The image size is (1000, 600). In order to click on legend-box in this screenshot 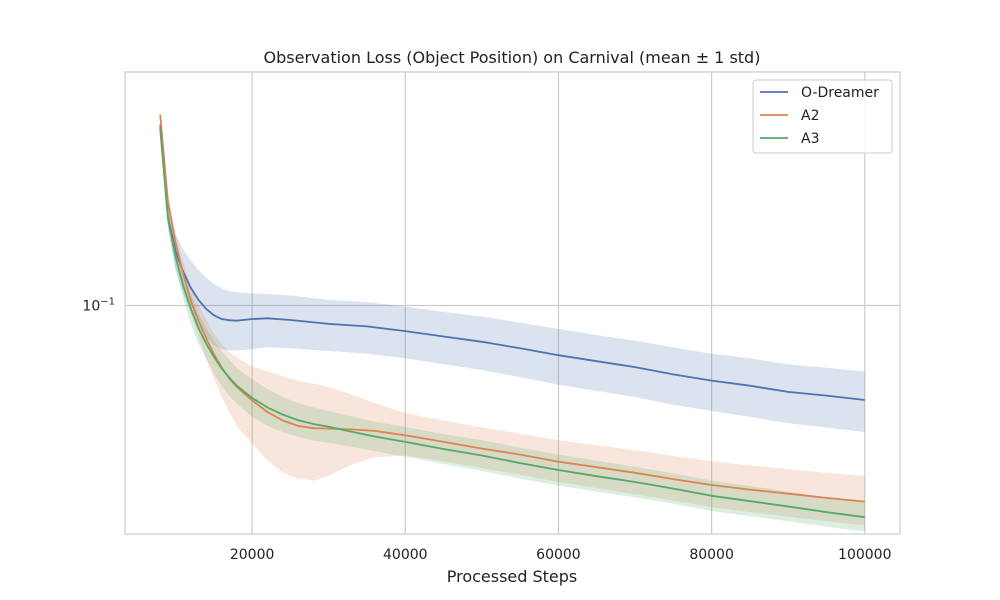, I will do `click(822, 116)`.